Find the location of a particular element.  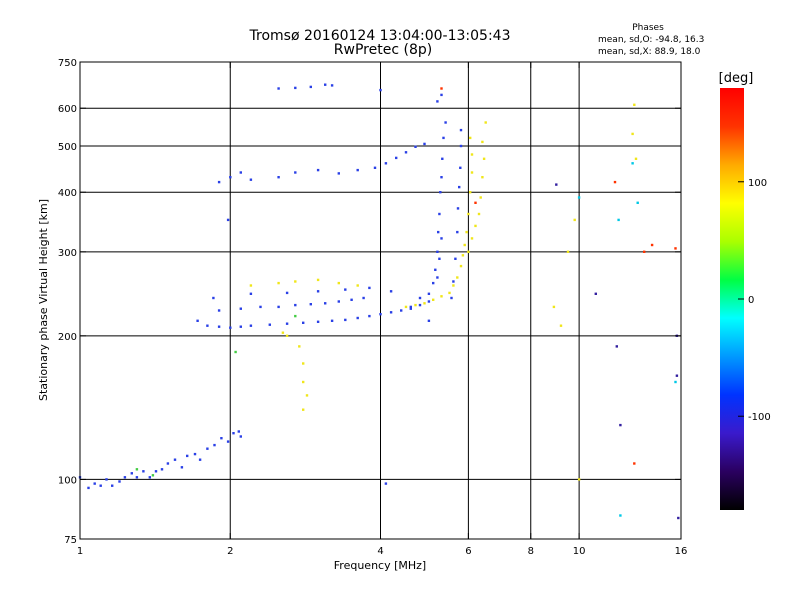

colorbar-tick-label: 100 is located at coordinates (757, 183).